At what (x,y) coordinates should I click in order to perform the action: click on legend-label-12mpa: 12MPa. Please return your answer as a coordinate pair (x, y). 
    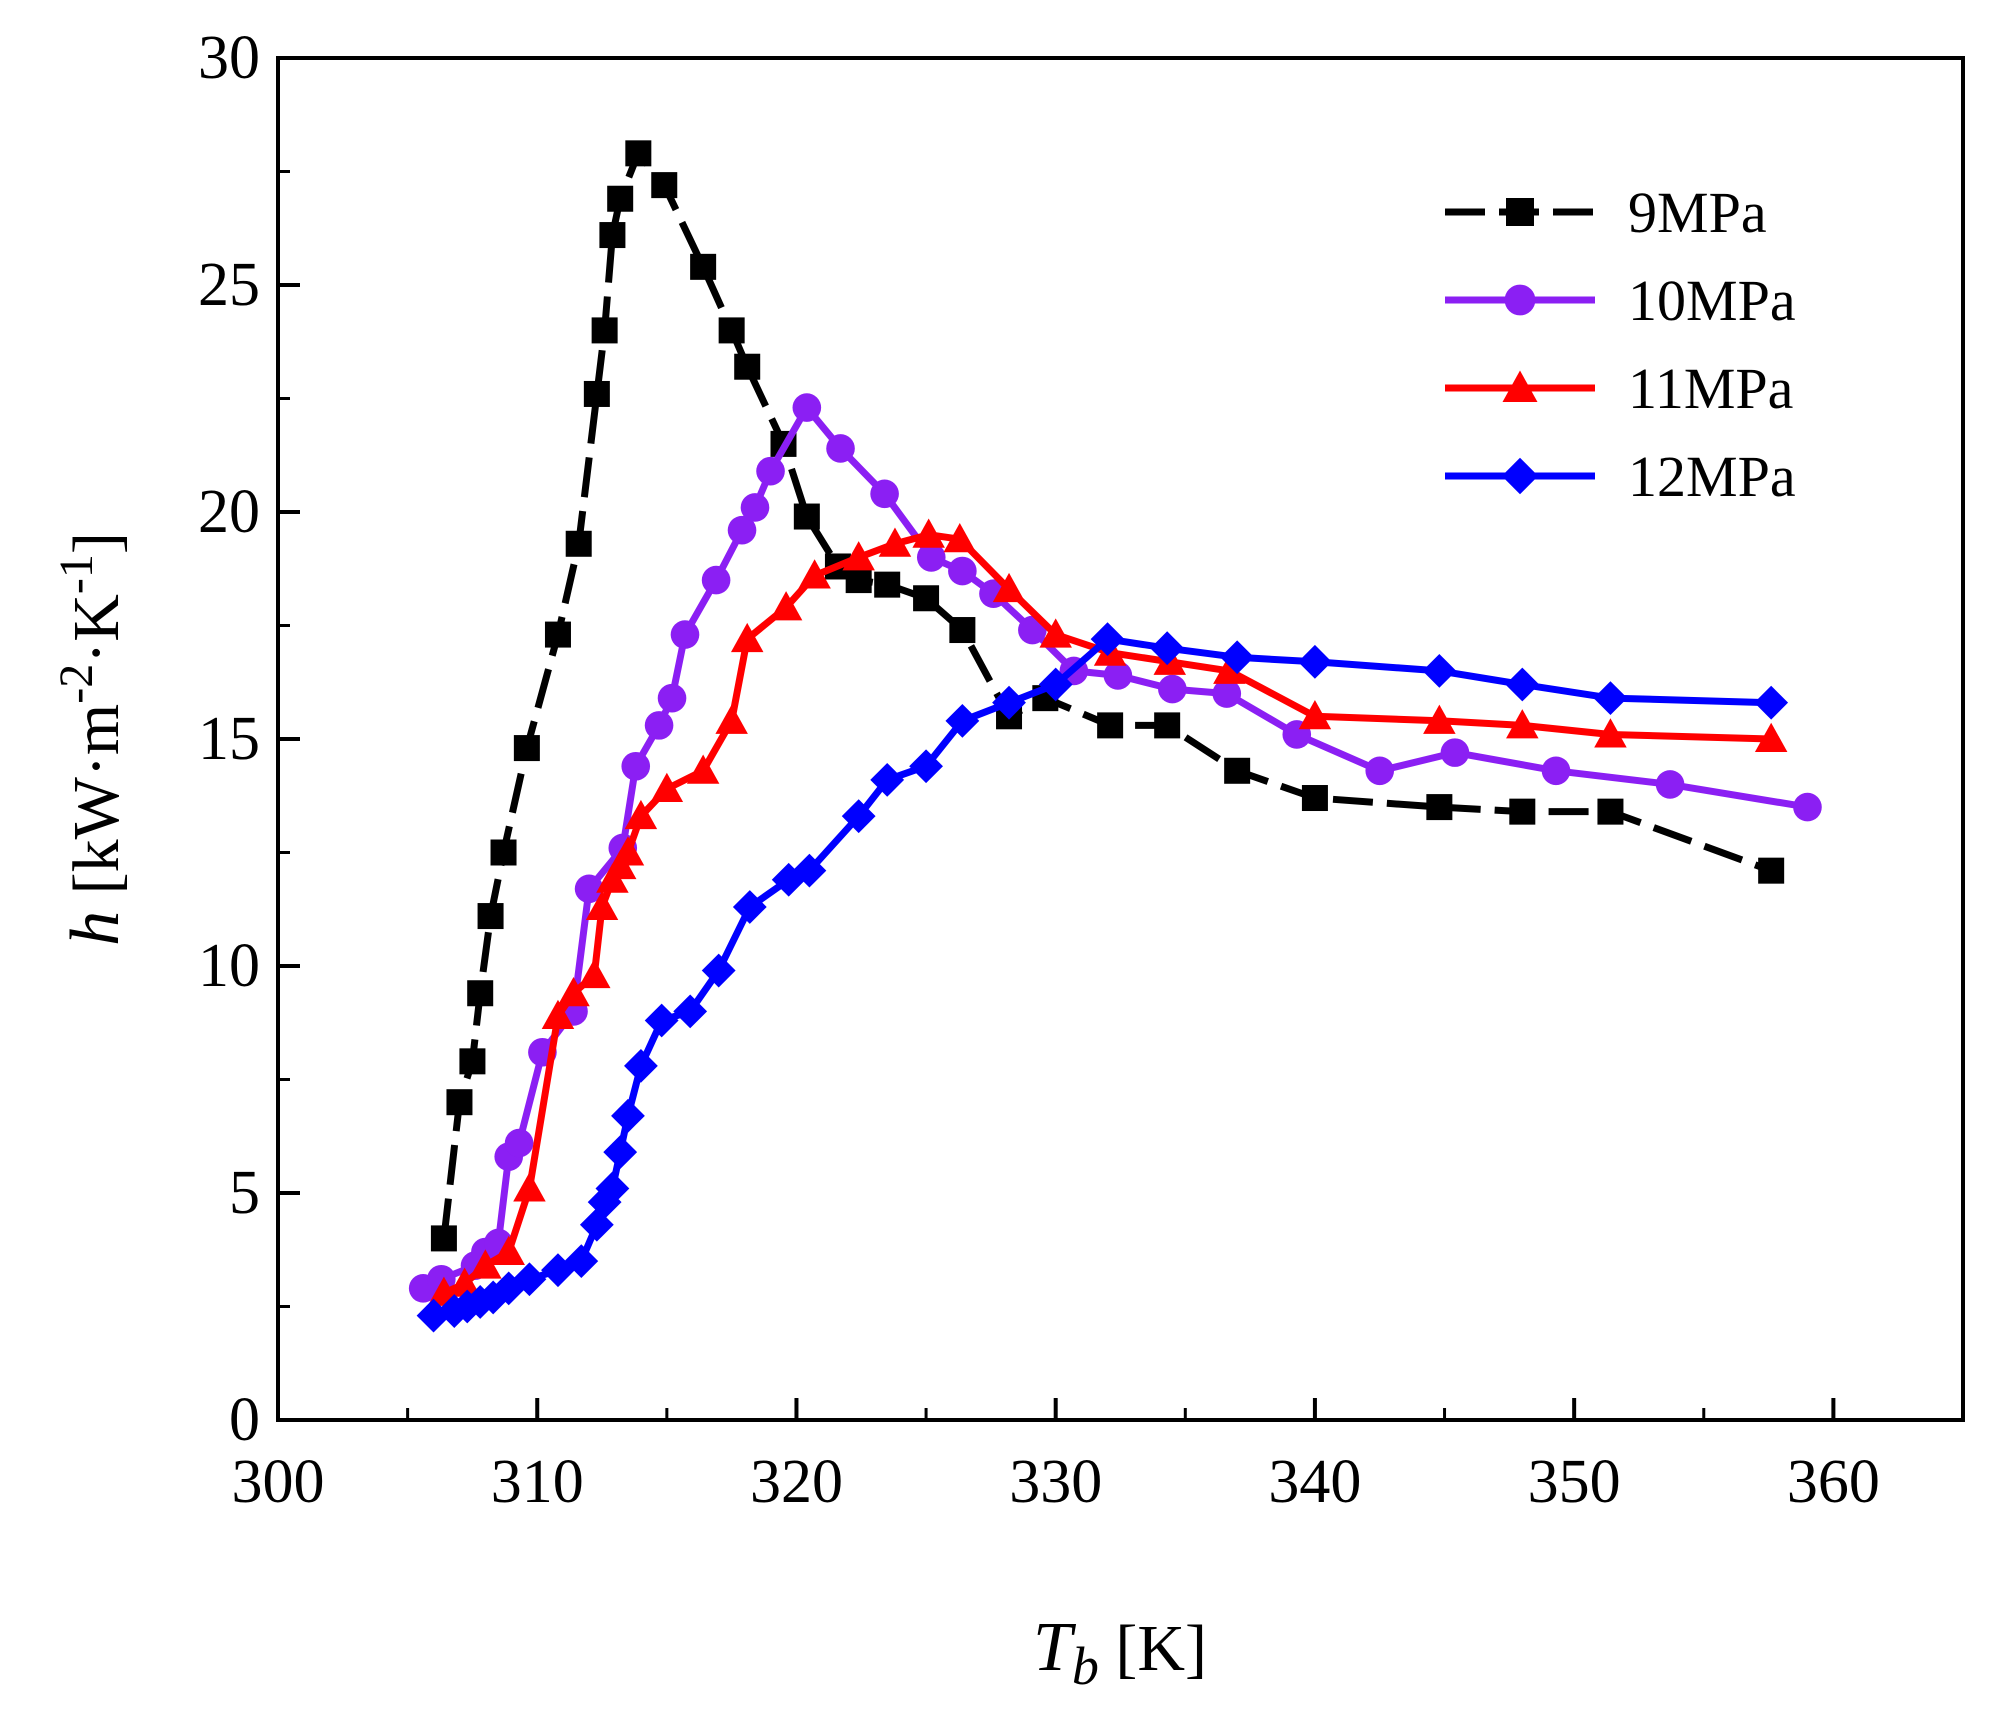
    Looking at the image, I should click on (1712, 476).